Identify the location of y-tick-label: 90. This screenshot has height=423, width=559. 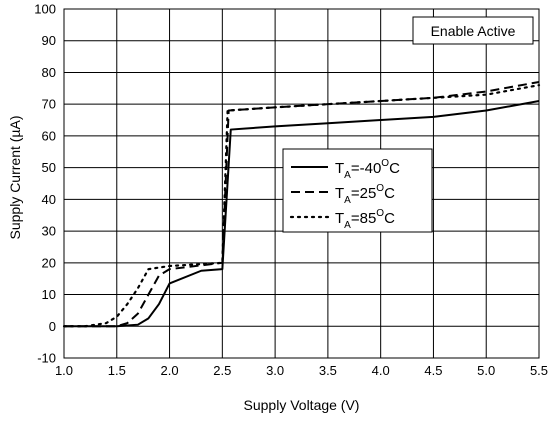
(49, 40).